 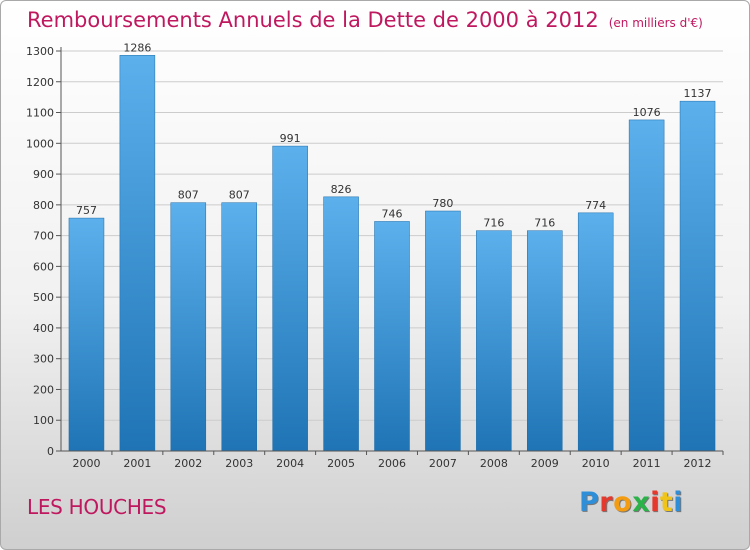 I want to click on x-tick-label: 2011, so click(x=647, y=463).